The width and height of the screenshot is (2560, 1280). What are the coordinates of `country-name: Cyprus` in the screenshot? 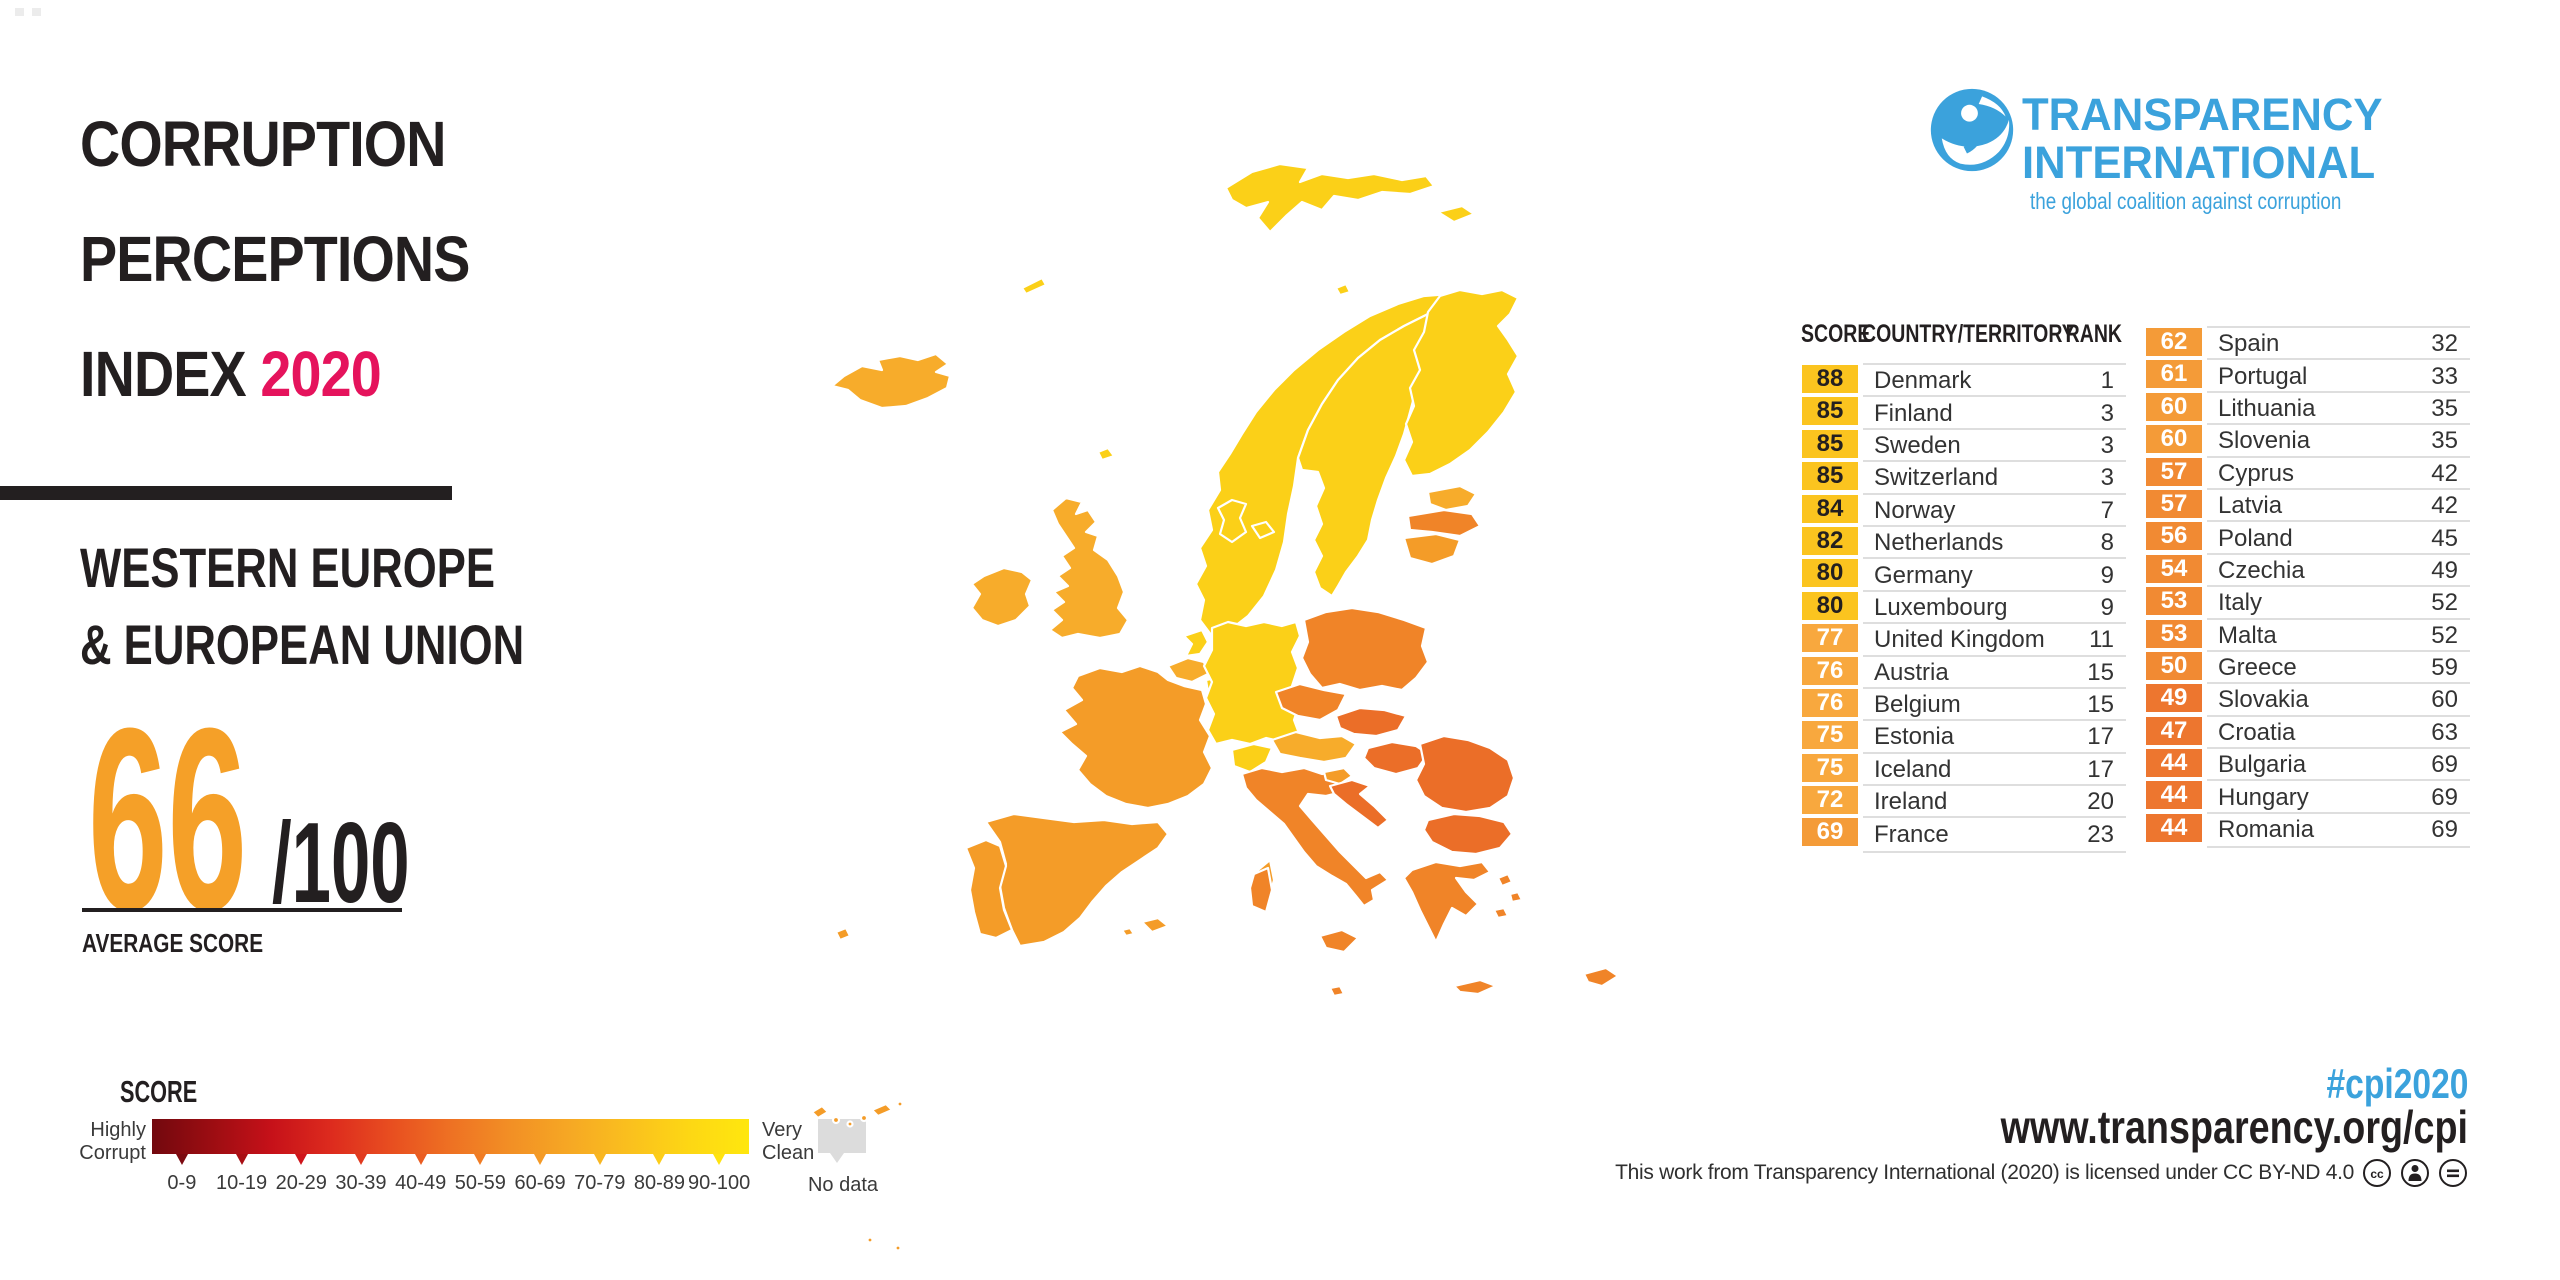 It's located at (2256, 473).